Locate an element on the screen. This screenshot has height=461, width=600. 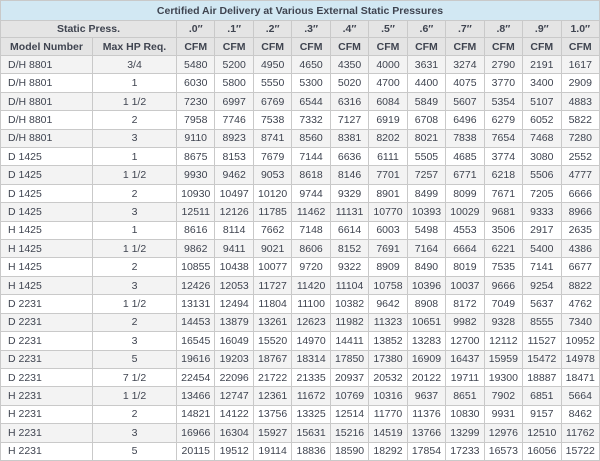
model-number-cell: D/H 8801 is located at coordinates (46, 83).